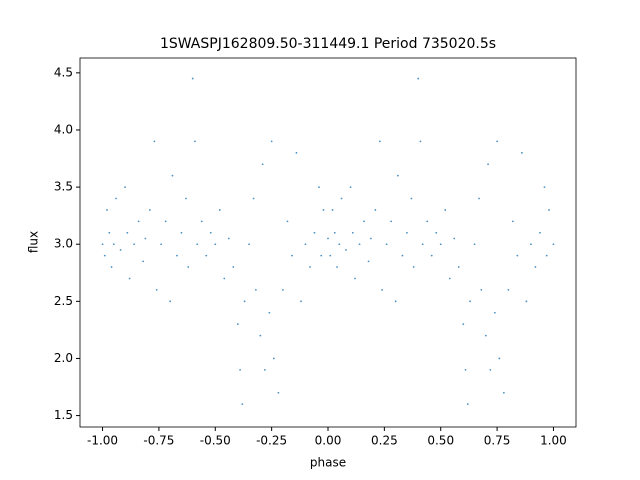 Image resolution: width=640 pixels, height=480 pixels. What do you see at coordinates (34, 242) in the screenshot?
I see `y-axis-label: flux` at bounding box center [34, 242].